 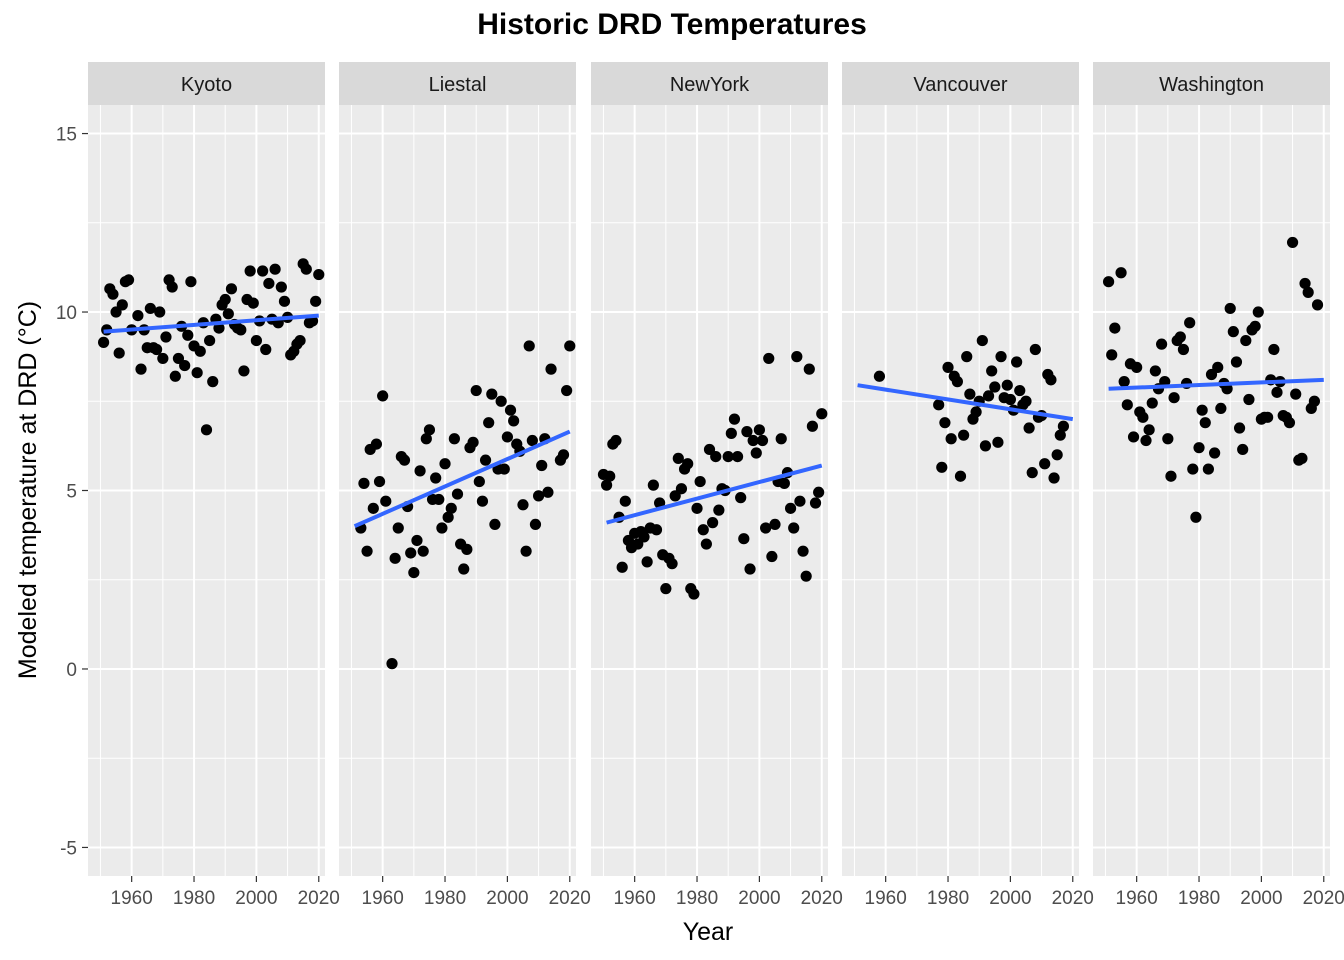 I want to click on facet-strip-label: Liestal, so click(x=458, y=85).